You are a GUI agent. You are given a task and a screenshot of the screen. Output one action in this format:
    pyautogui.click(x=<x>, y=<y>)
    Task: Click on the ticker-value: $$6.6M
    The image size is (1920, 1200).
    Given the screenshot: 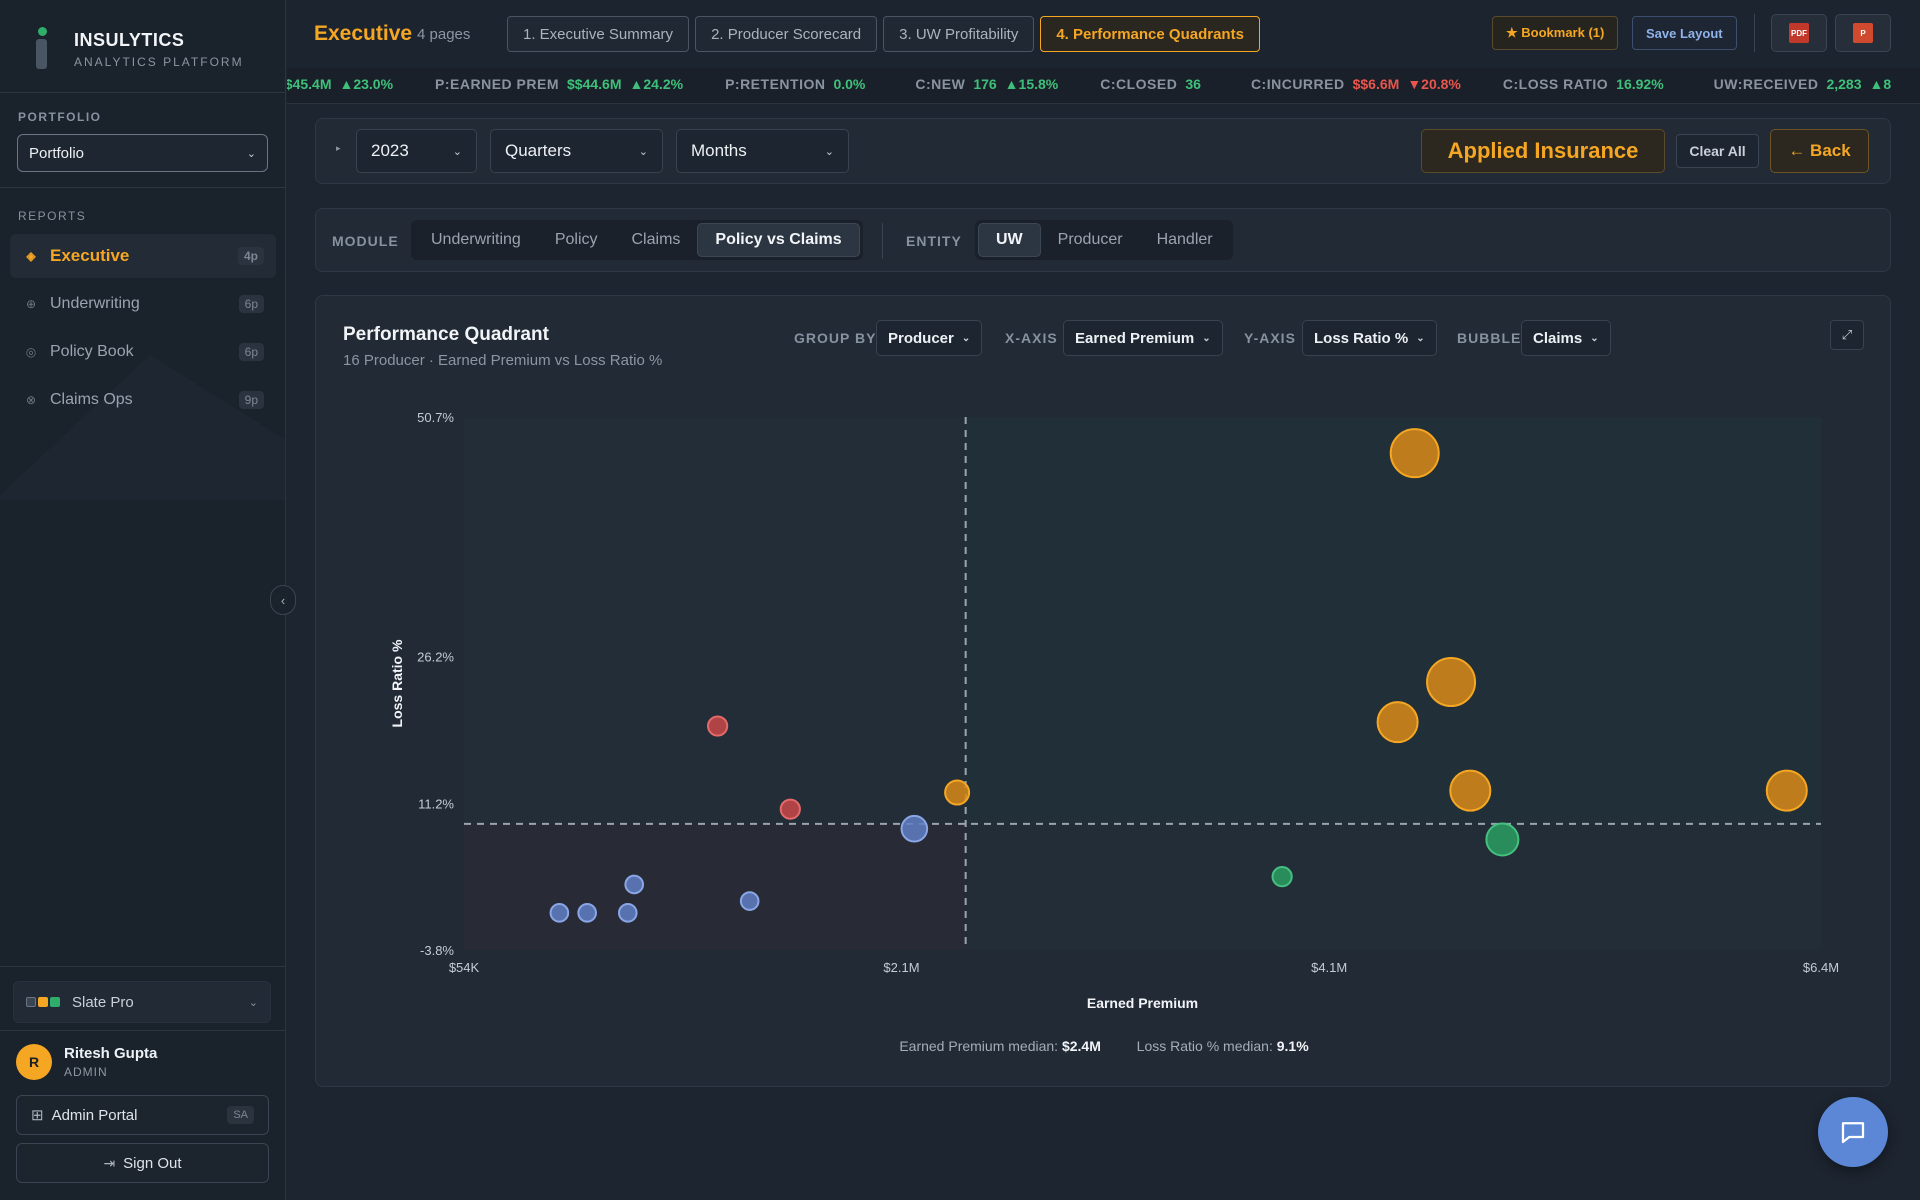 What is the action you would take?
    pyautogui.click(x=1376, y=84)
    